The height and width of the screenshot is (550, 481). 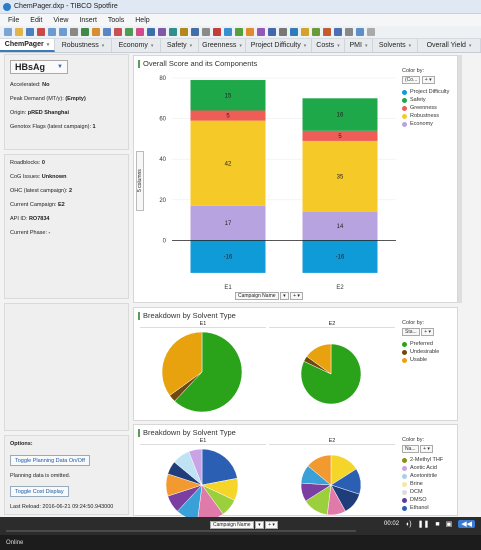 I want to click on menu-edit: Edit, so click(x=36, y=20).